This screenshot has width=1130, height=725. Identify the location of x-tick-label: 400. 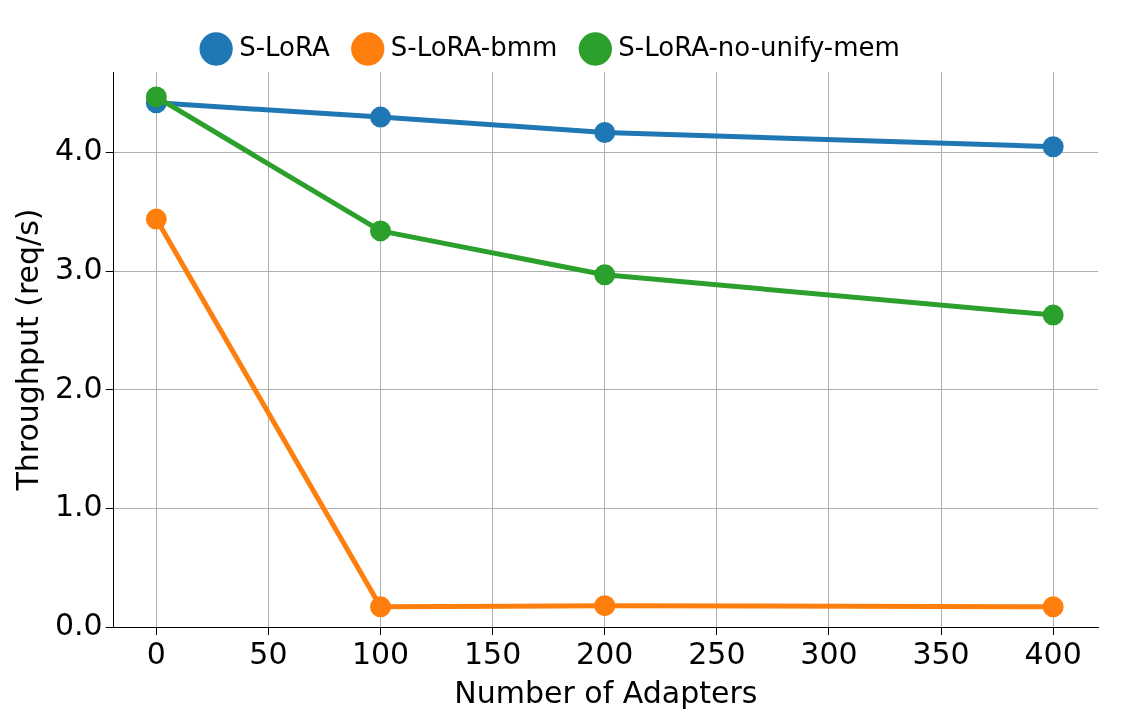
(1053, 653).